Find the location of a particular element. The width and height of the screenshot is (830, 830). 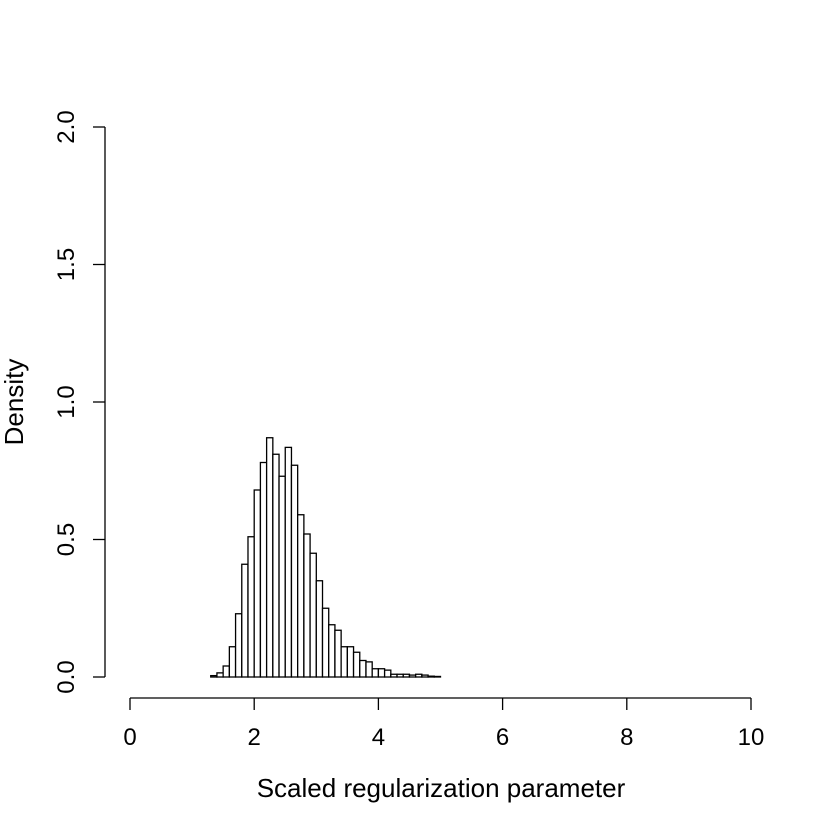

y-tick-label: 0.0 is located at coordinates (66, 676).